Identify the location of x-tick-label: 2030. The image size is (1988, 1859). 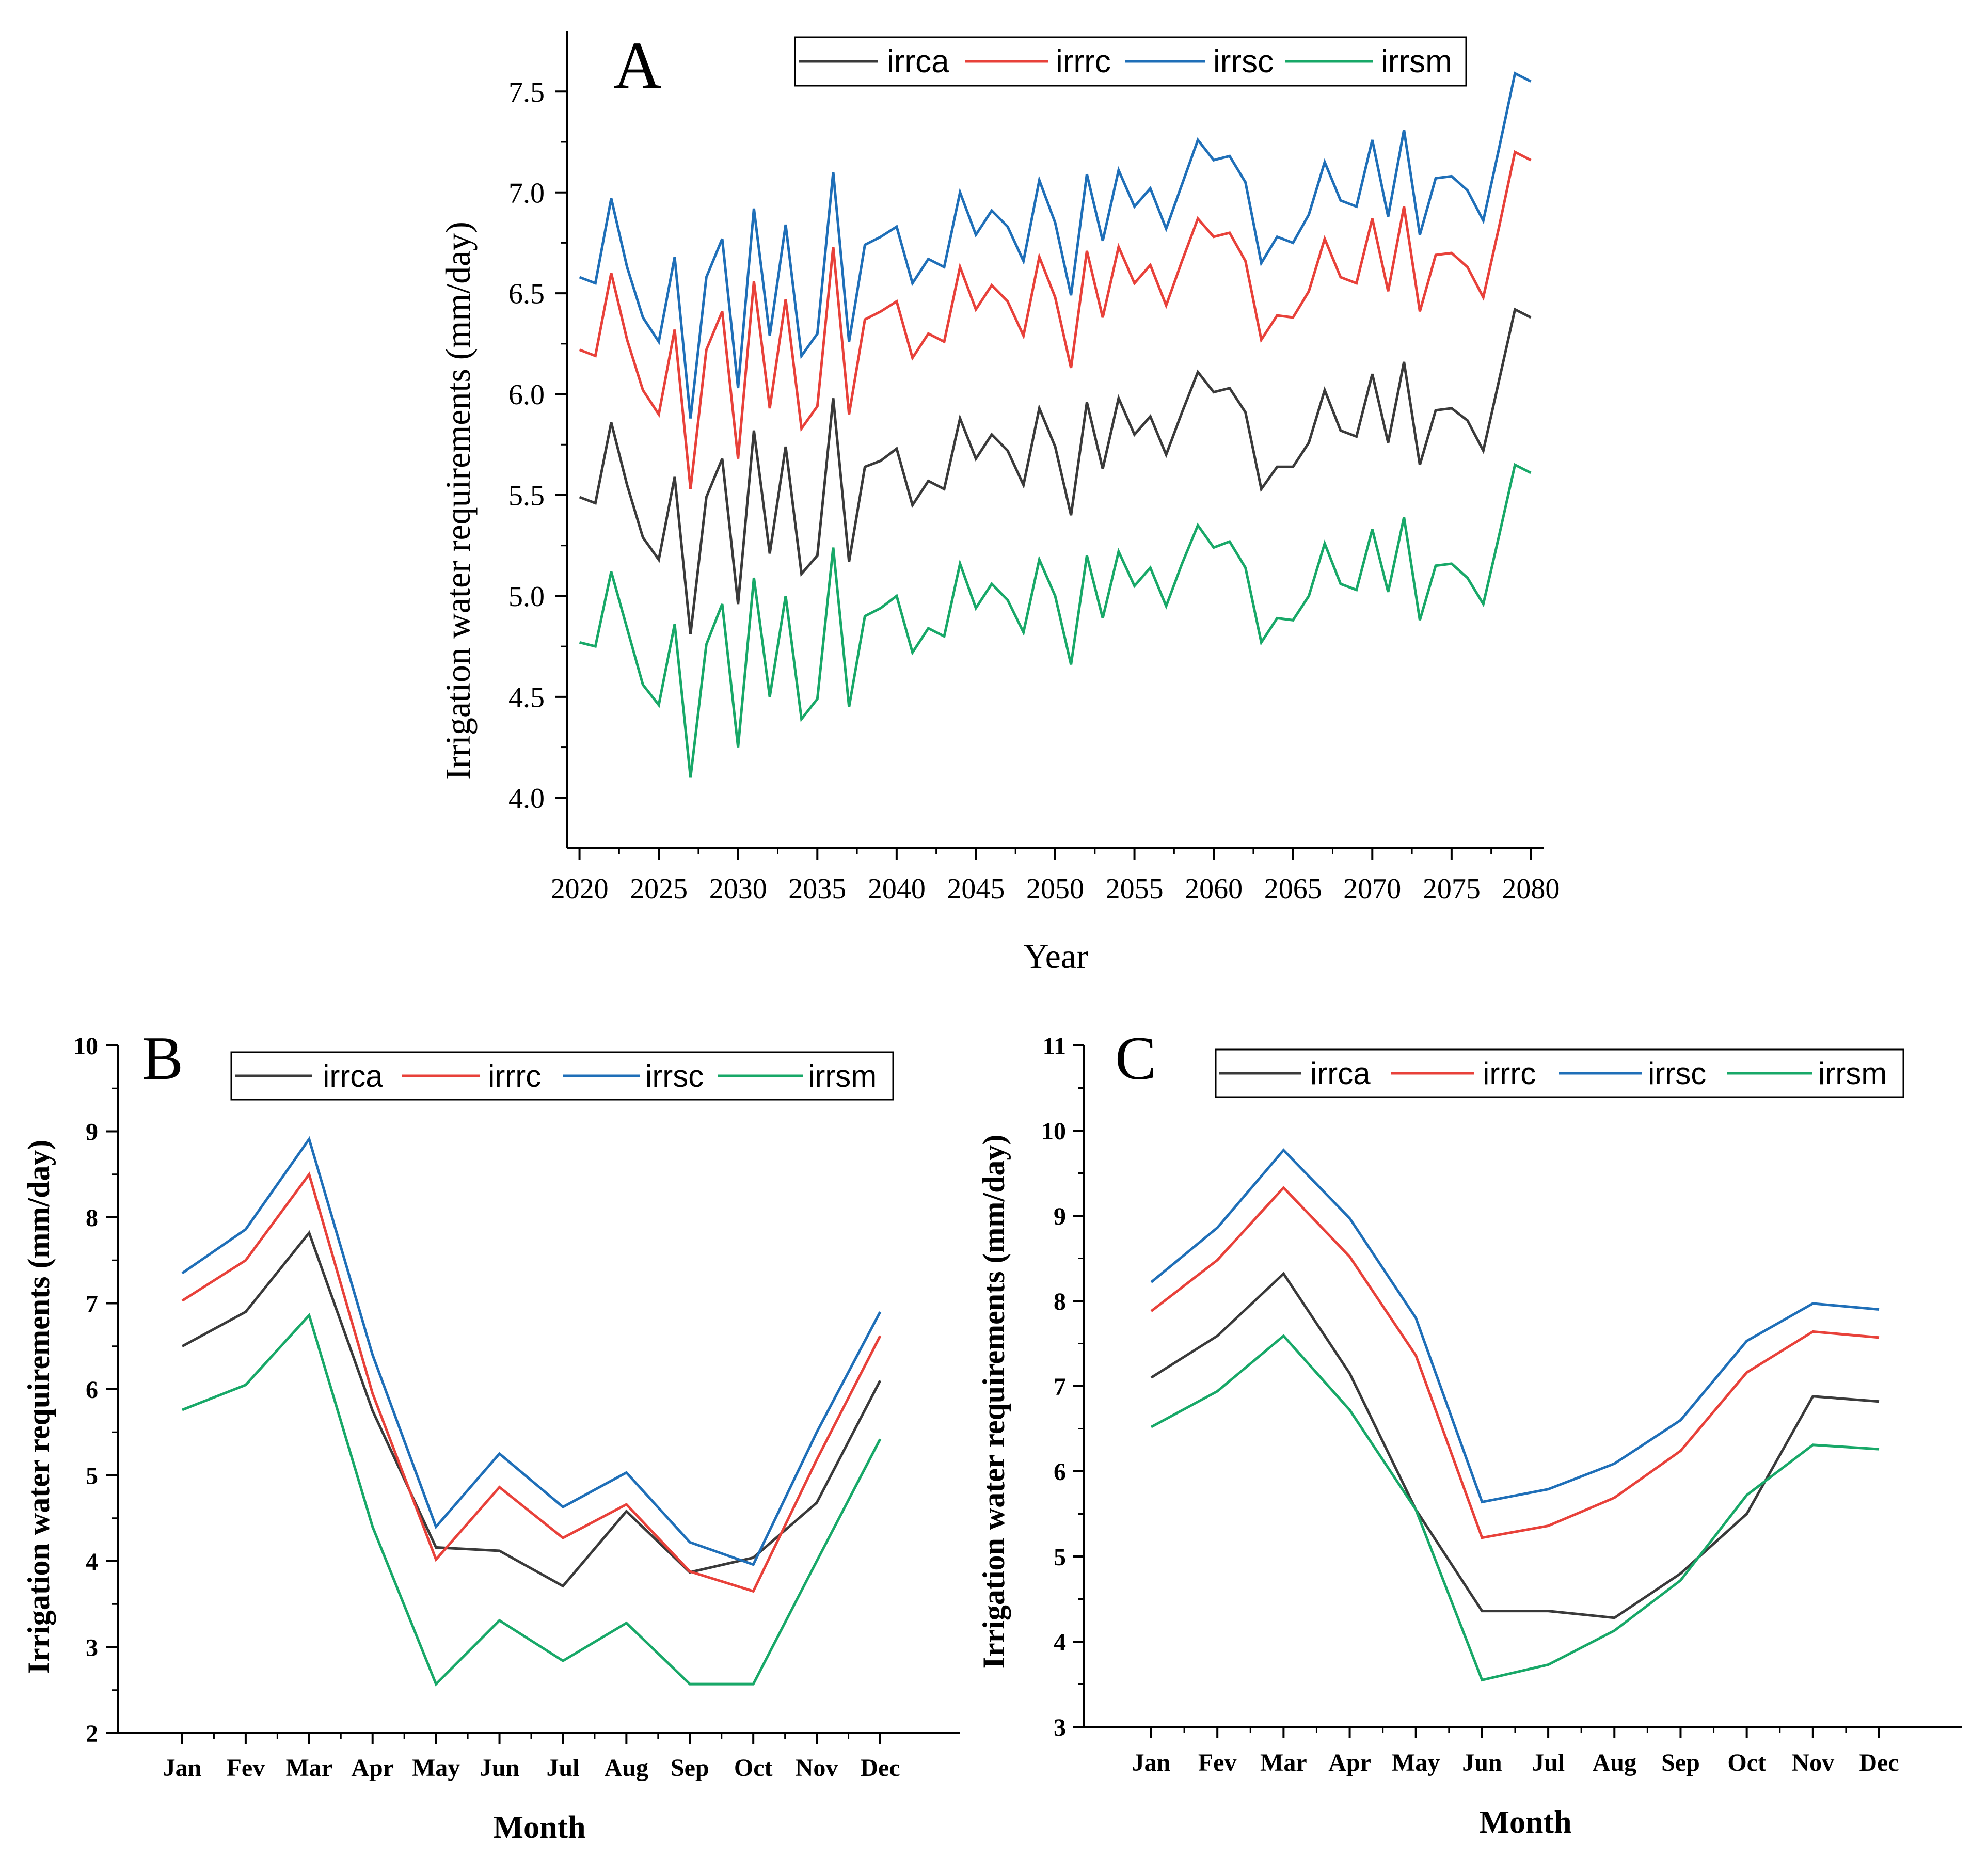
(738, 889).